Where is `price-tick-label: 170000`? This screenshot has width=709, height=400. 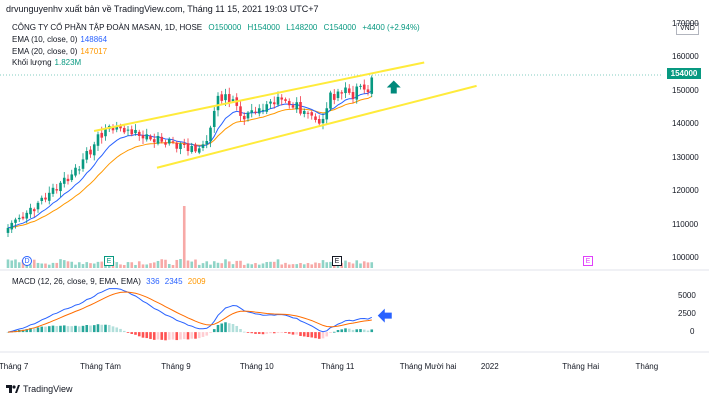 price-tick-label: 170000 is located at coordinates (685, 23).